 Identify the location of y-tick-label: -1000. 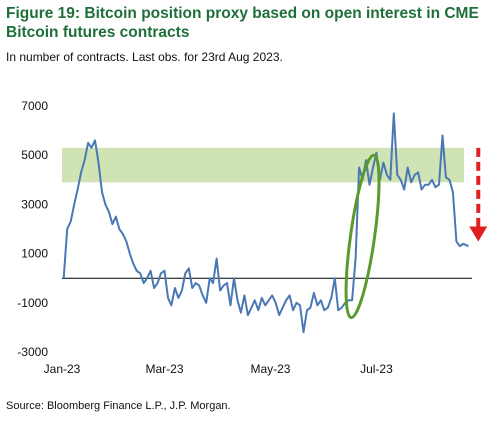
(32, 303).